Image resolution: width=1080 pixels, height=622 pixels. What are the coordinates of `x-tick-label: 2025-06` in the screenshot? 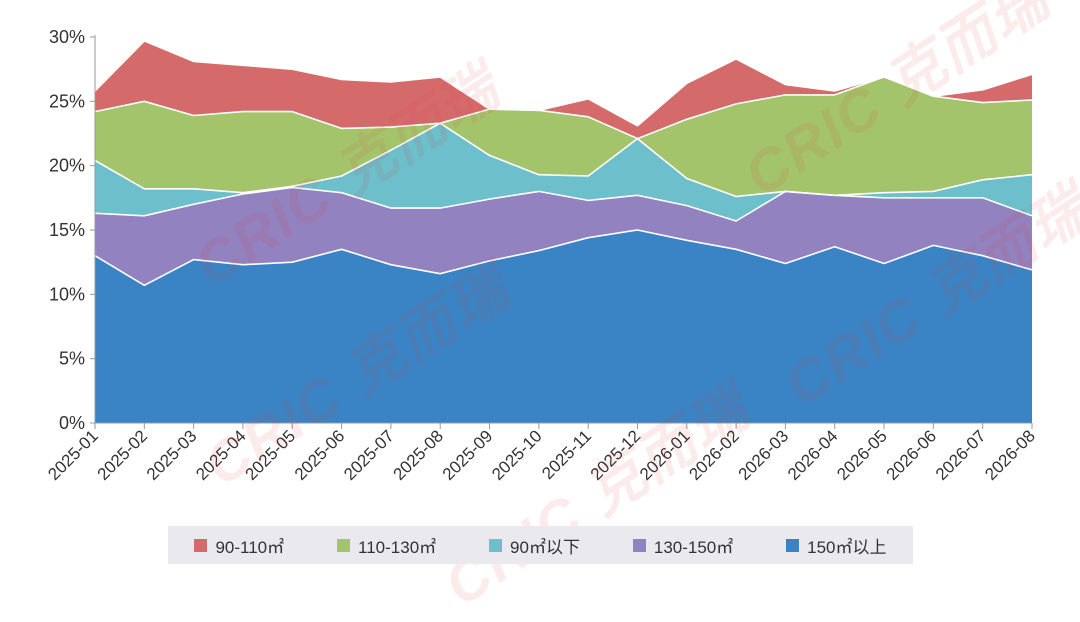 It's located at (320, 455).